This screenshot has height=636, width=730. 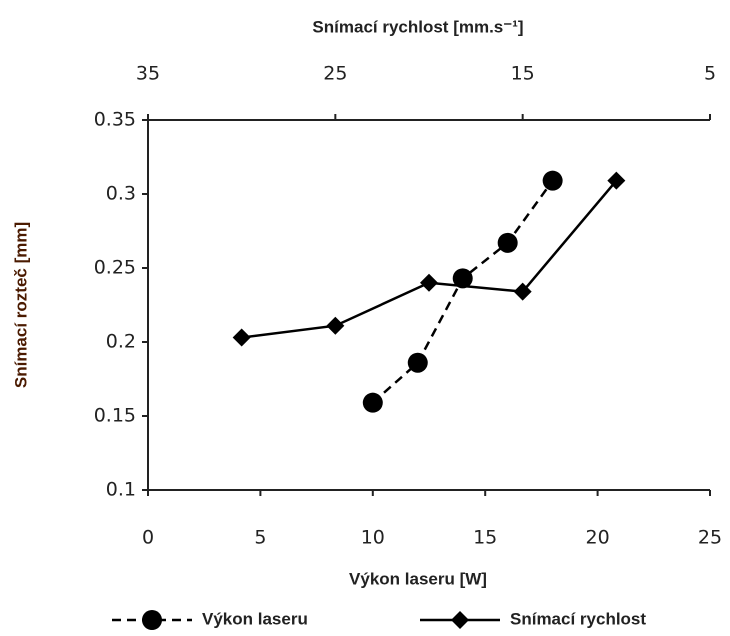 What do you see at coordinates (335, 74) in the screenshot?
I see `x2-tick-label: 25` at bounding box center [335, 74].